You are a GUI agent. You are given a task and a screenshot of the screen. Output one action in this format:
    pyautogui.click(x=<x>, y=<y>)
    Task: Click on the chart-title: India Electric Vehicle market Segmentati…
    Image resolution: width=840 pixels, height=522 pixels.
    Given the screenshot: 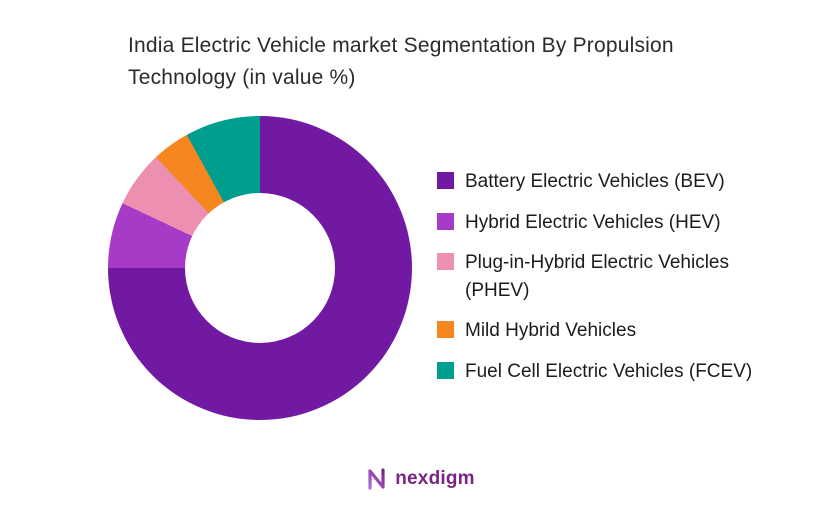 What is the action you would take?
    pyautogui.click(x=401, y=61)
    